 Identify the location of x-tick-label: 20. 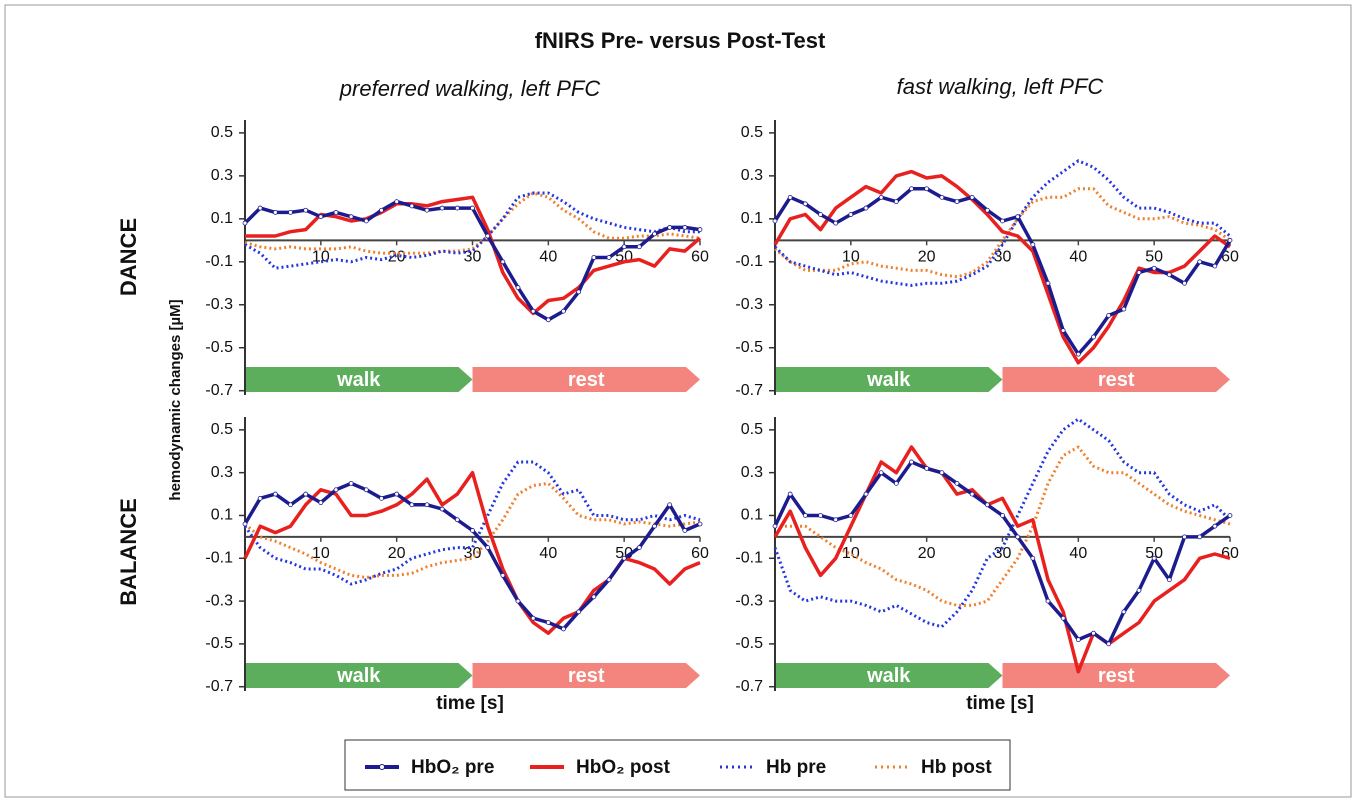
(927, 553).